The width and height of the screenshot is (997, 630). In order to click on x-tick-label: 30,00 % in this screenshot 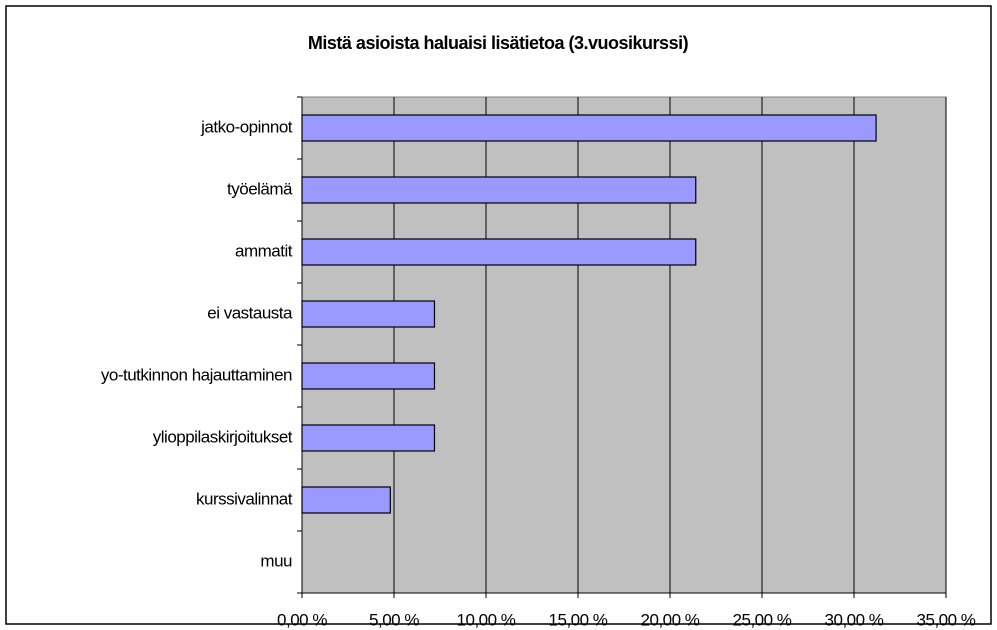, I will do `click(854, 619)`.